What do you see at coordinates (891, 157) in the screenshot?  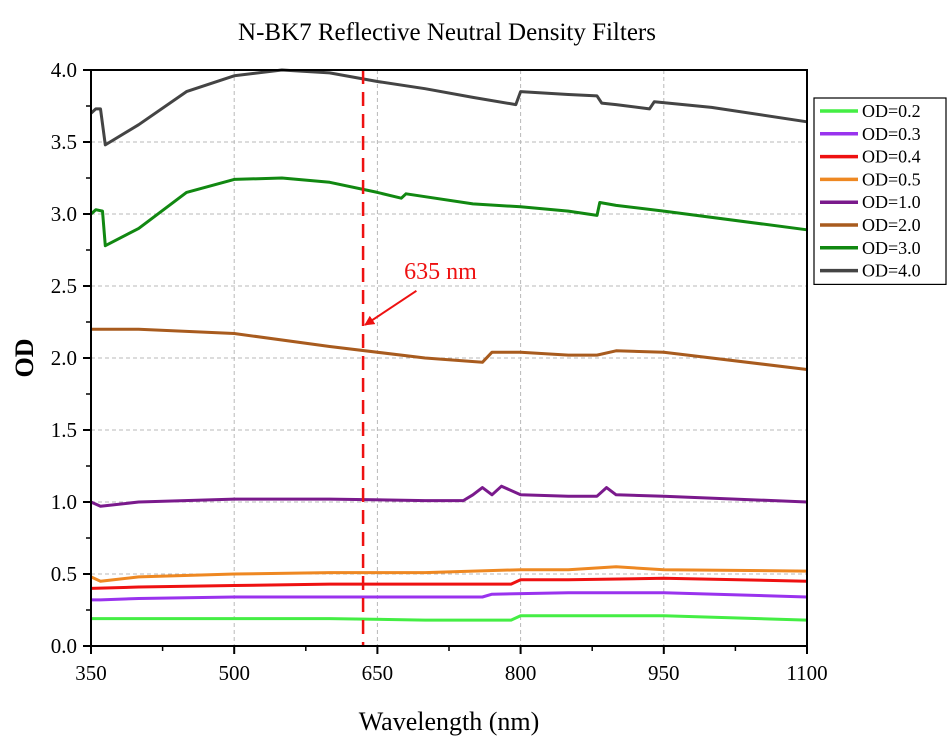 I see `legend-label: OD=0.4` at bounding box center [891, 157].